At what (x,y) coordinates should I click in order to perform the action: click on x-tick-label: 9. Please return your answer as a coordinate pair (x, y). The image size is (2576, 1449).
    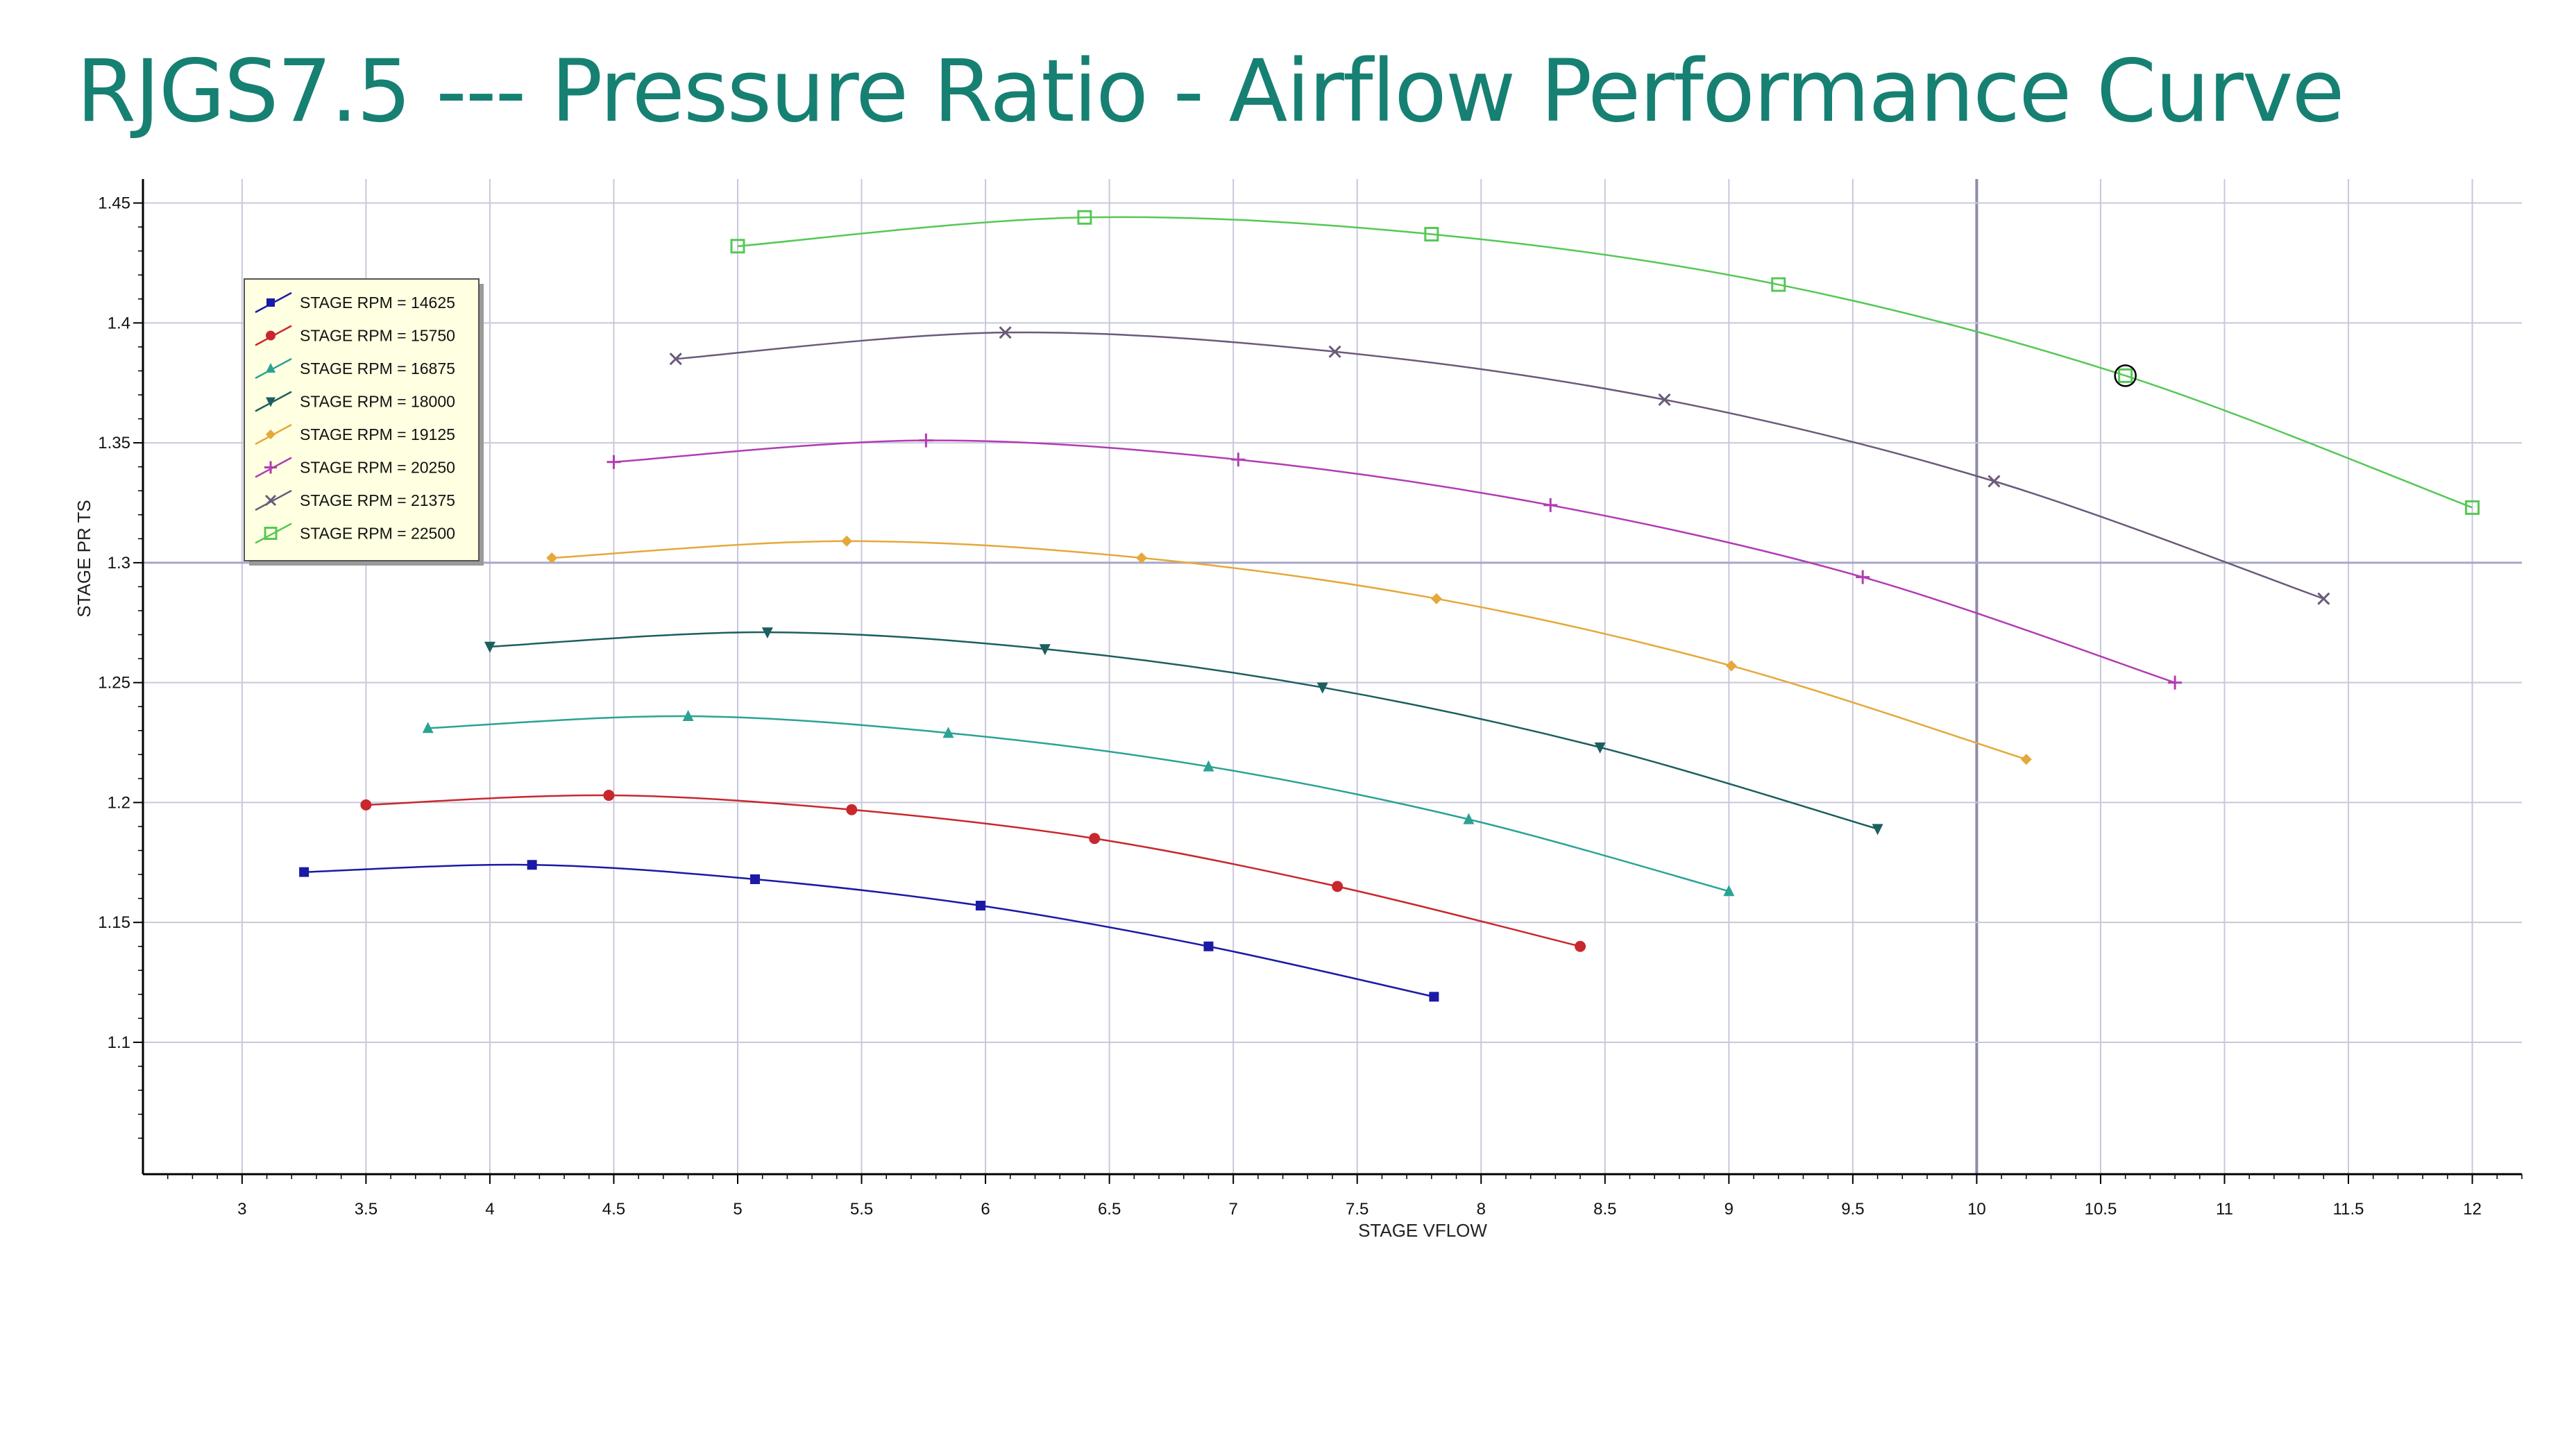
    Looking at the image, I should click on (1729, 1209).